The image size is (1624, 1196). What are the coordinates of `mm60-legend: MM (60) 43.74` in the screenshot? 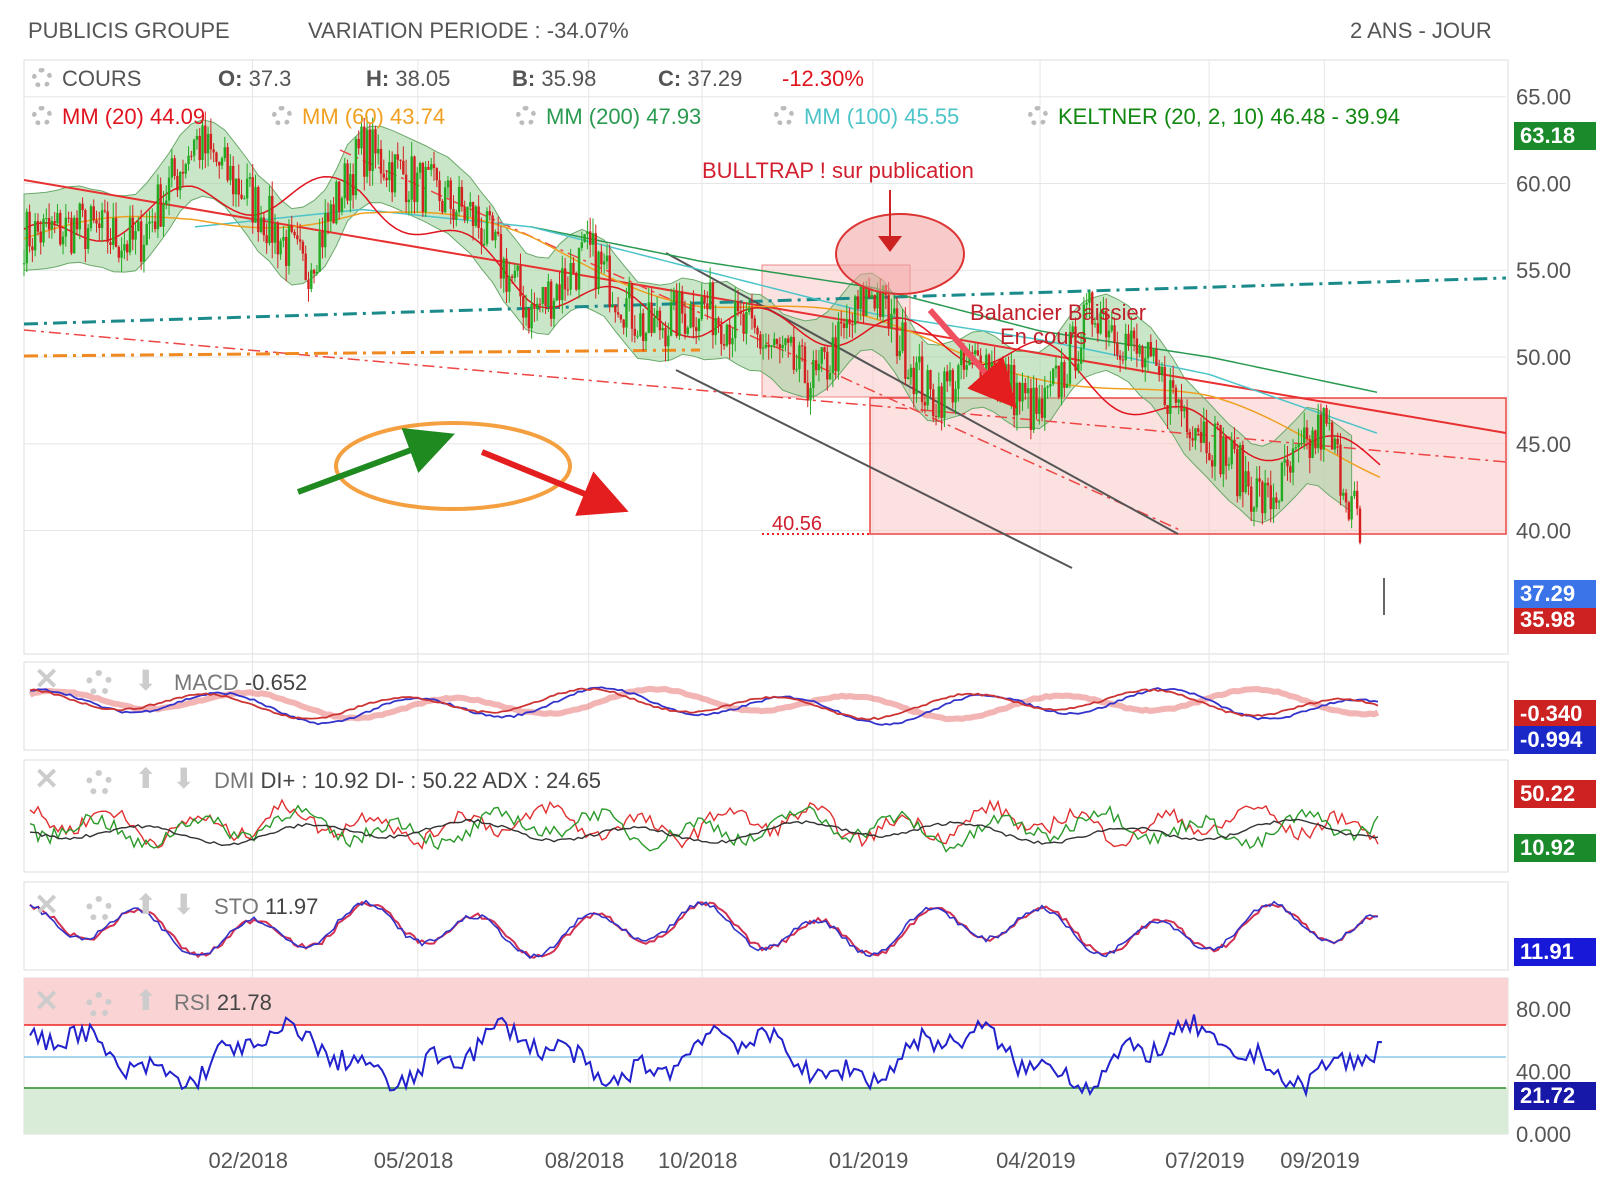 It's located at (358, 117).